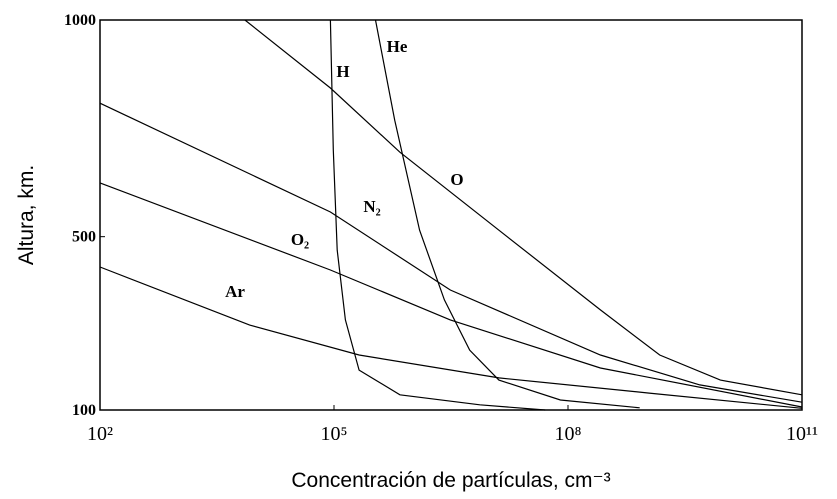  I want to click on series-label: H, so click(342, 71).